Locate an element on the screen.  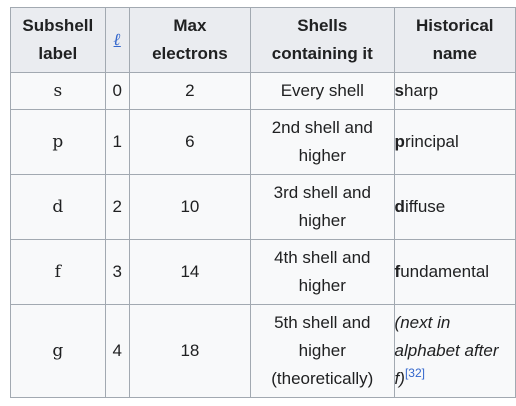
name-rest: iffuse is located at coordinates (425, 206).